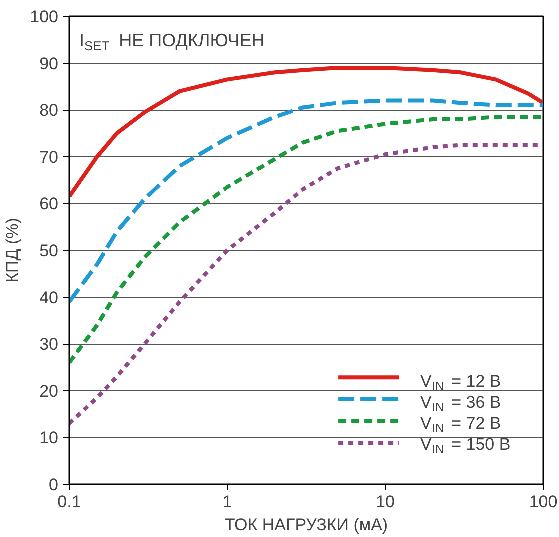 The width and height of the screenshot is (559, 537). What do you see at coordinates (49, 391) in the screenshot?
I see `y-tick-label: 20` at bounding box center [49, 391].